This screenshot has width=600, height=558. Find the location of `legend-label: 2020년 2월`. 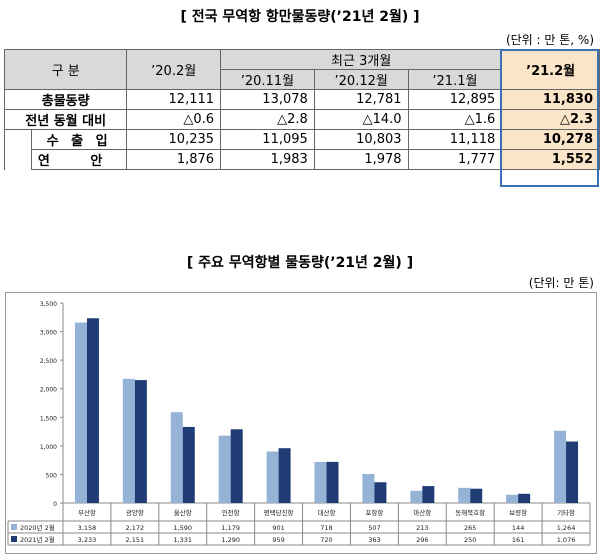

legend-label: 2020년 2월 is located at coordinates (37, 527).